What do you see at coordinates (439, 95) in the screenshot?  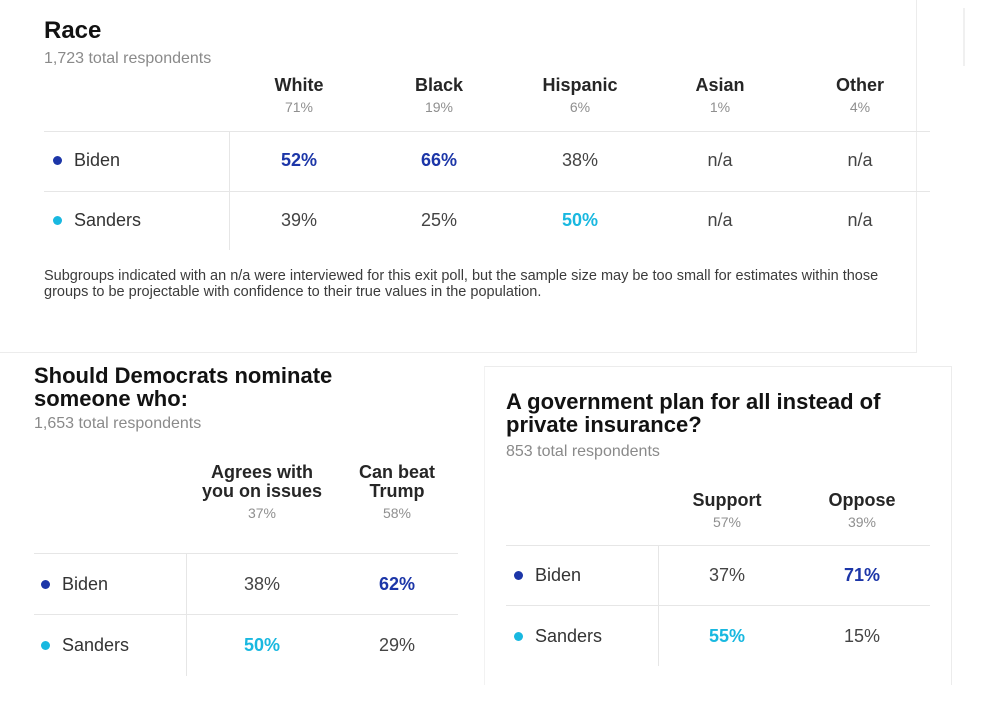 I see `race-col-black: Black 19%` at bounding box center [439, 95].